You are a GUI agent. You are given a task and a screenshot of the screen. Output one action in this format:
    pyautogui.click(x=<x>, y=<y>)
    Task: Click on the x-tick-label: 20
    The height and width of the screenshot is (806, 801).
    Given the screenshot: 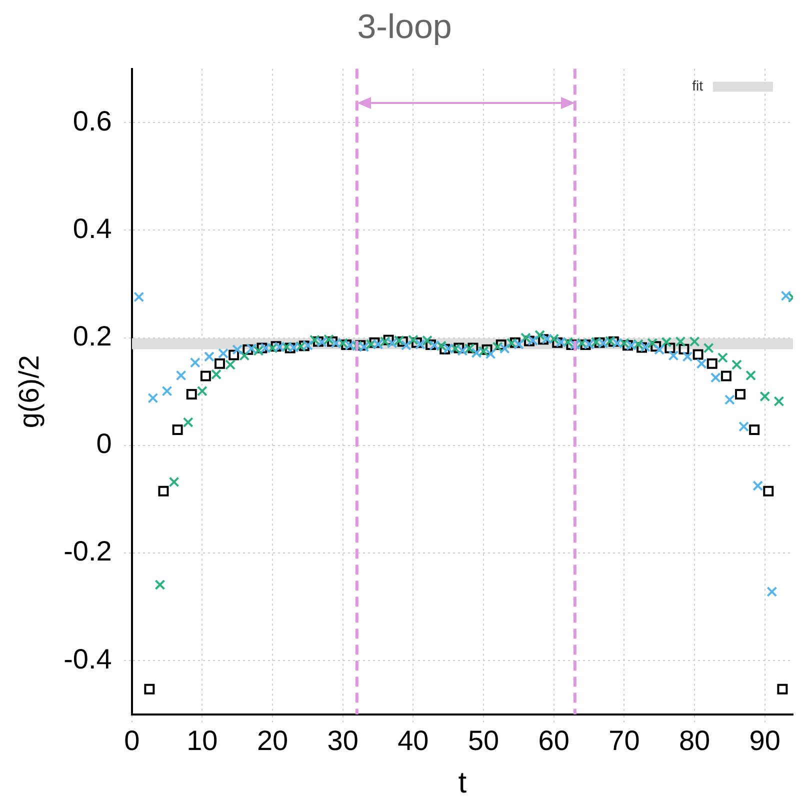 What is the action you would take?
    pyautogui.click(x=272, y=740)
    